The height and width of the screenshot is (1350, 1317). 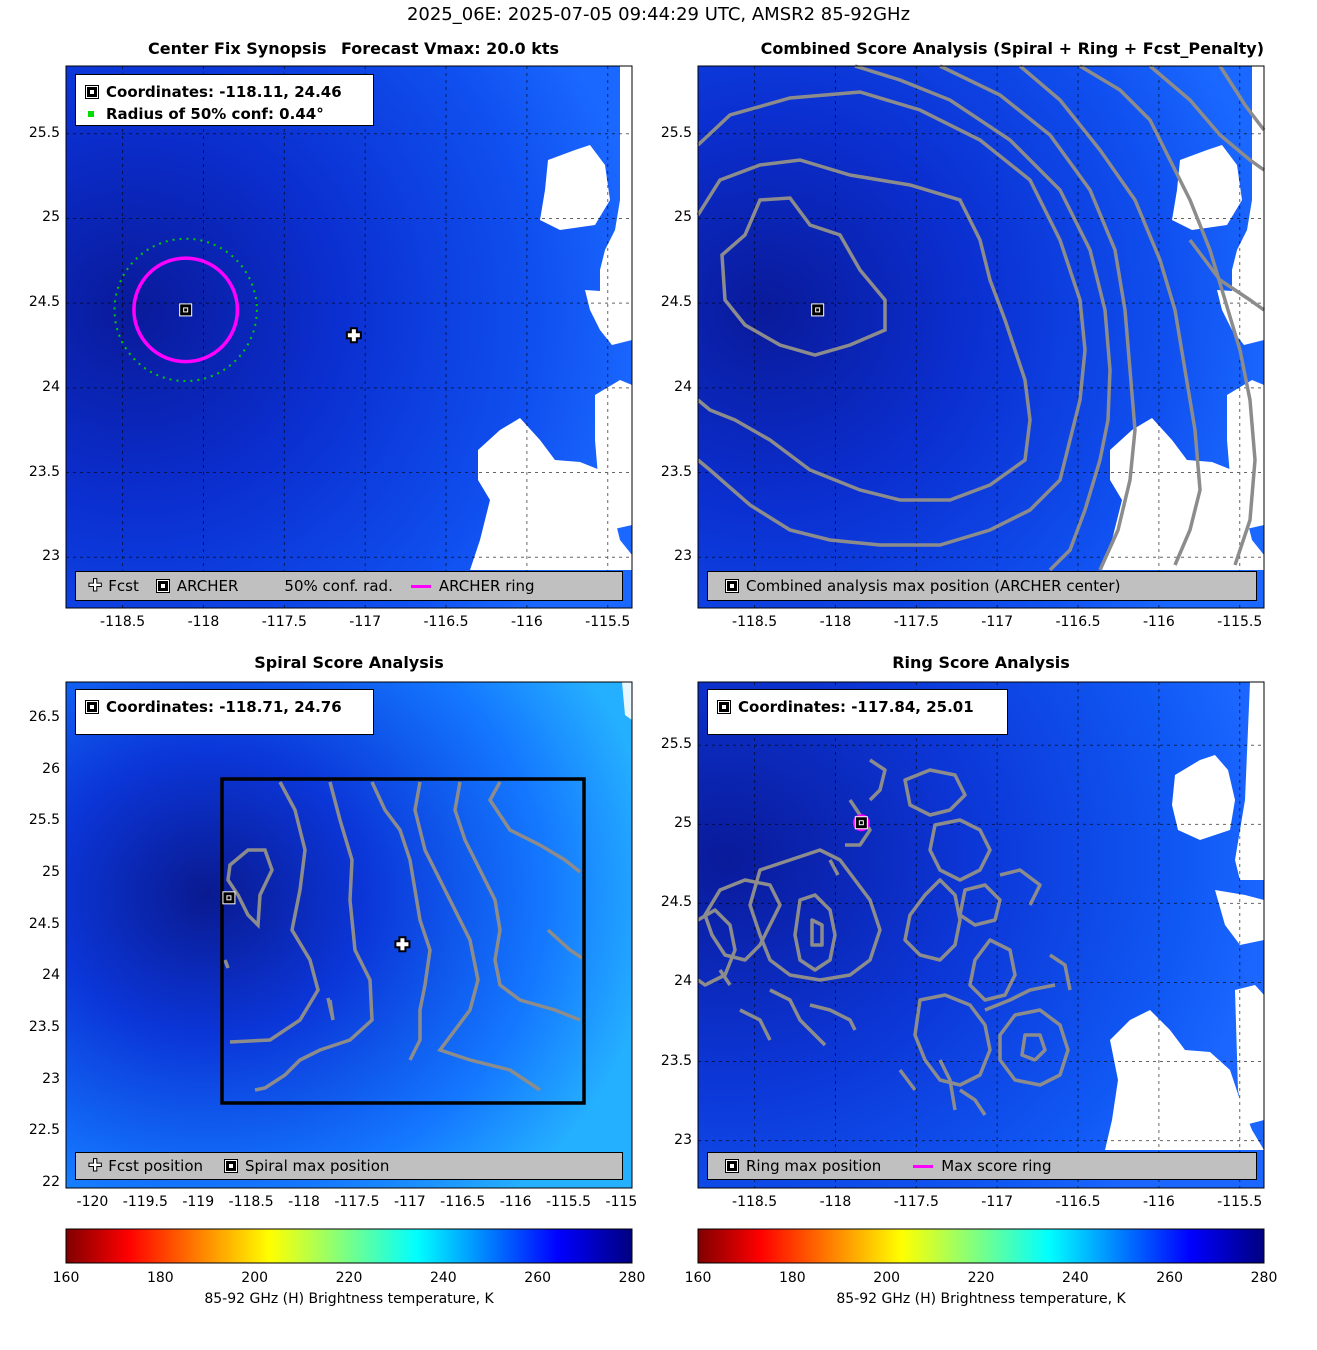 I want to click on combined-clear-sky, so click(x=1183, y=318).